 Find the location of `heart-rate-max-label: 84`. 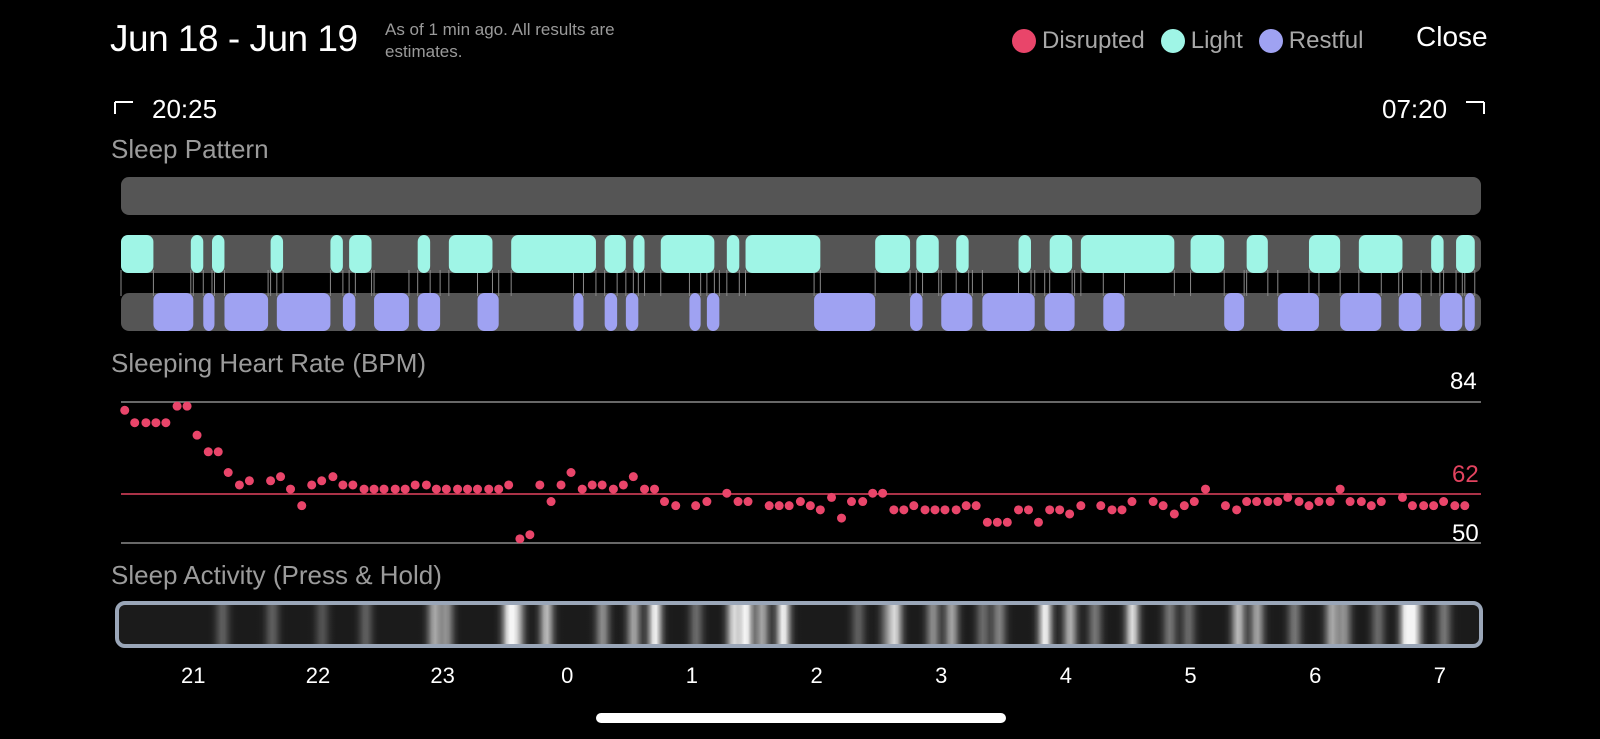

heart-rate-max-label: 84 is located at coordinates (1463, 381).